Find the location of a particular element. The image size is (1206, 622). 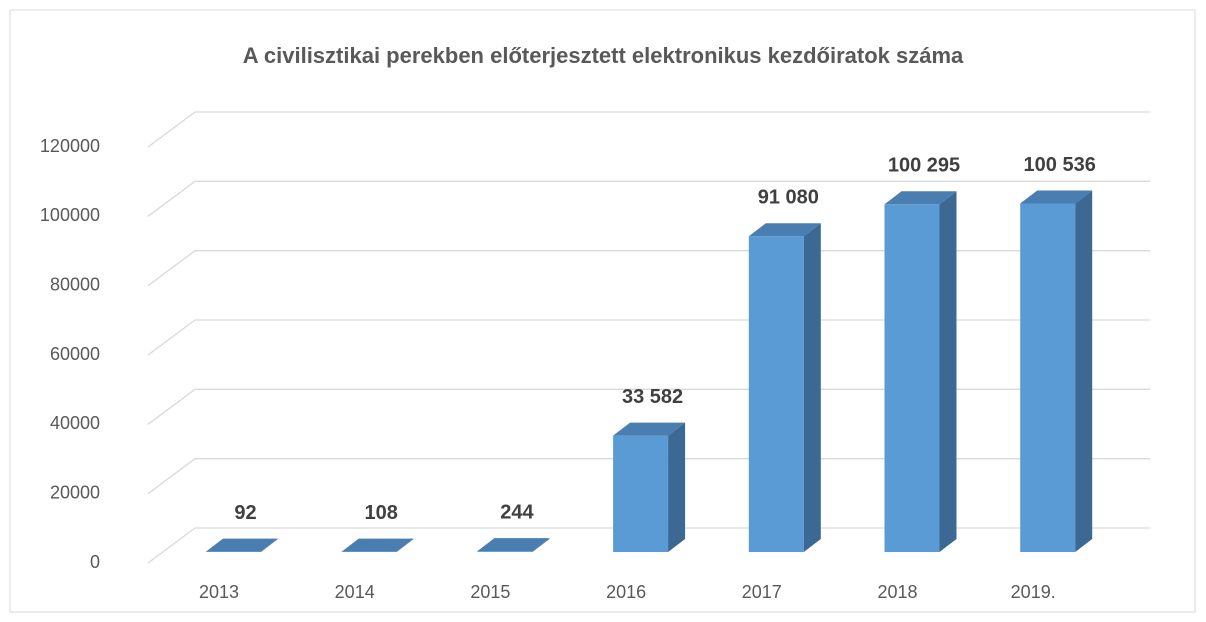

data-label: 108 is located at coordinates (381, 513).